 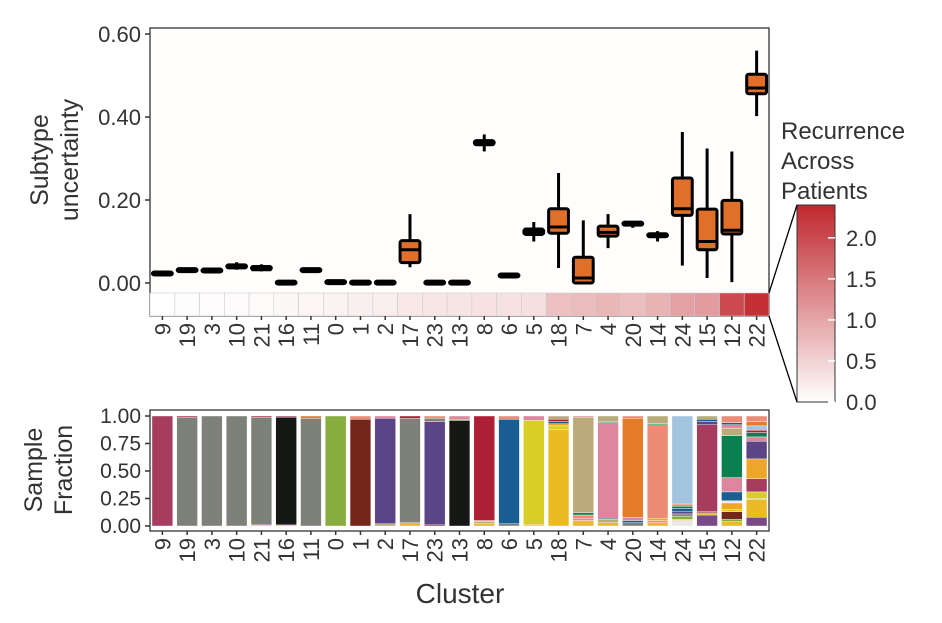 I want to click on x-axis-title: Cluster, so click(x=460, y=593).